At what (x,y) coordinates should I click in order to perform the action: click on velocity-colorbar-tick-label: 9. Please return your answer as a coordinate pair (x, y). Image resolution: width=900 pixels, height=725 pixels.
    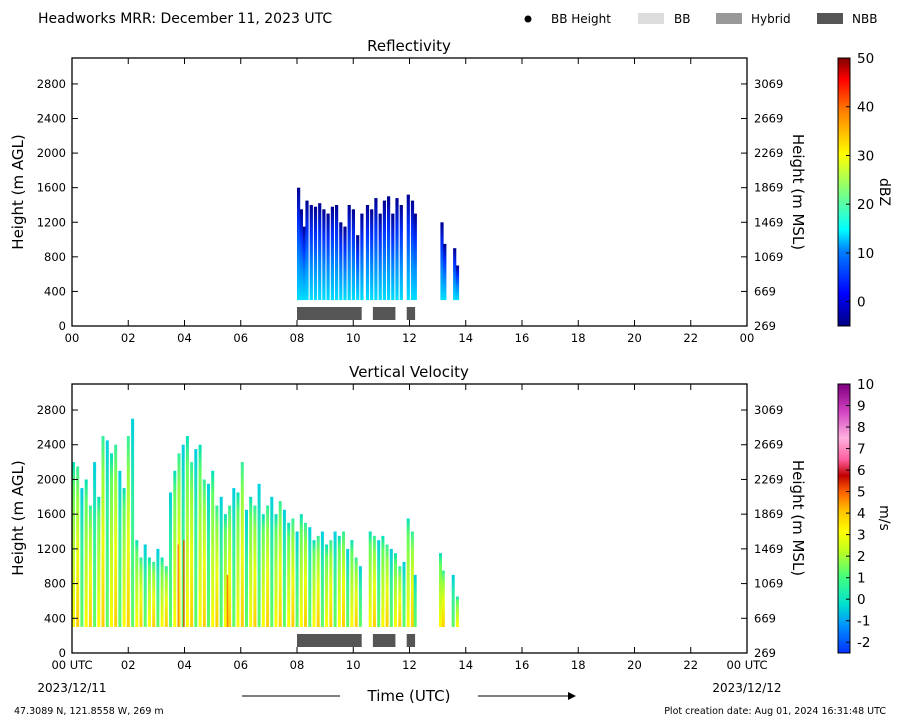
    Looking at the image, I should click on (861, 407).